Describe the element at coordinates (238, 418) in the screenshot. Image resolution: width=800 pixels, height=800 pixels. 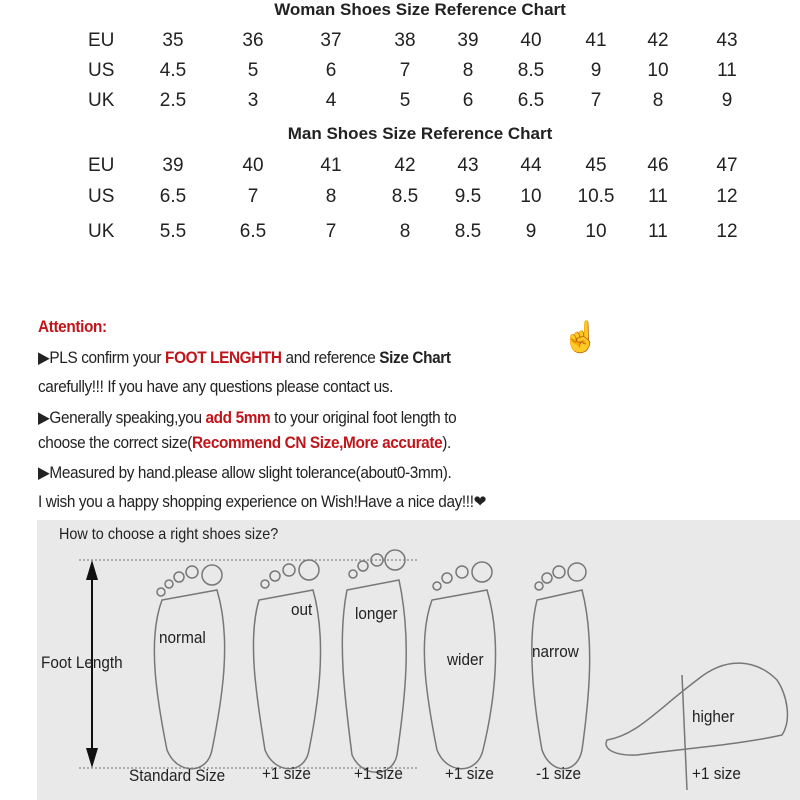
I see `text-highlight: add 5mm` at that location.